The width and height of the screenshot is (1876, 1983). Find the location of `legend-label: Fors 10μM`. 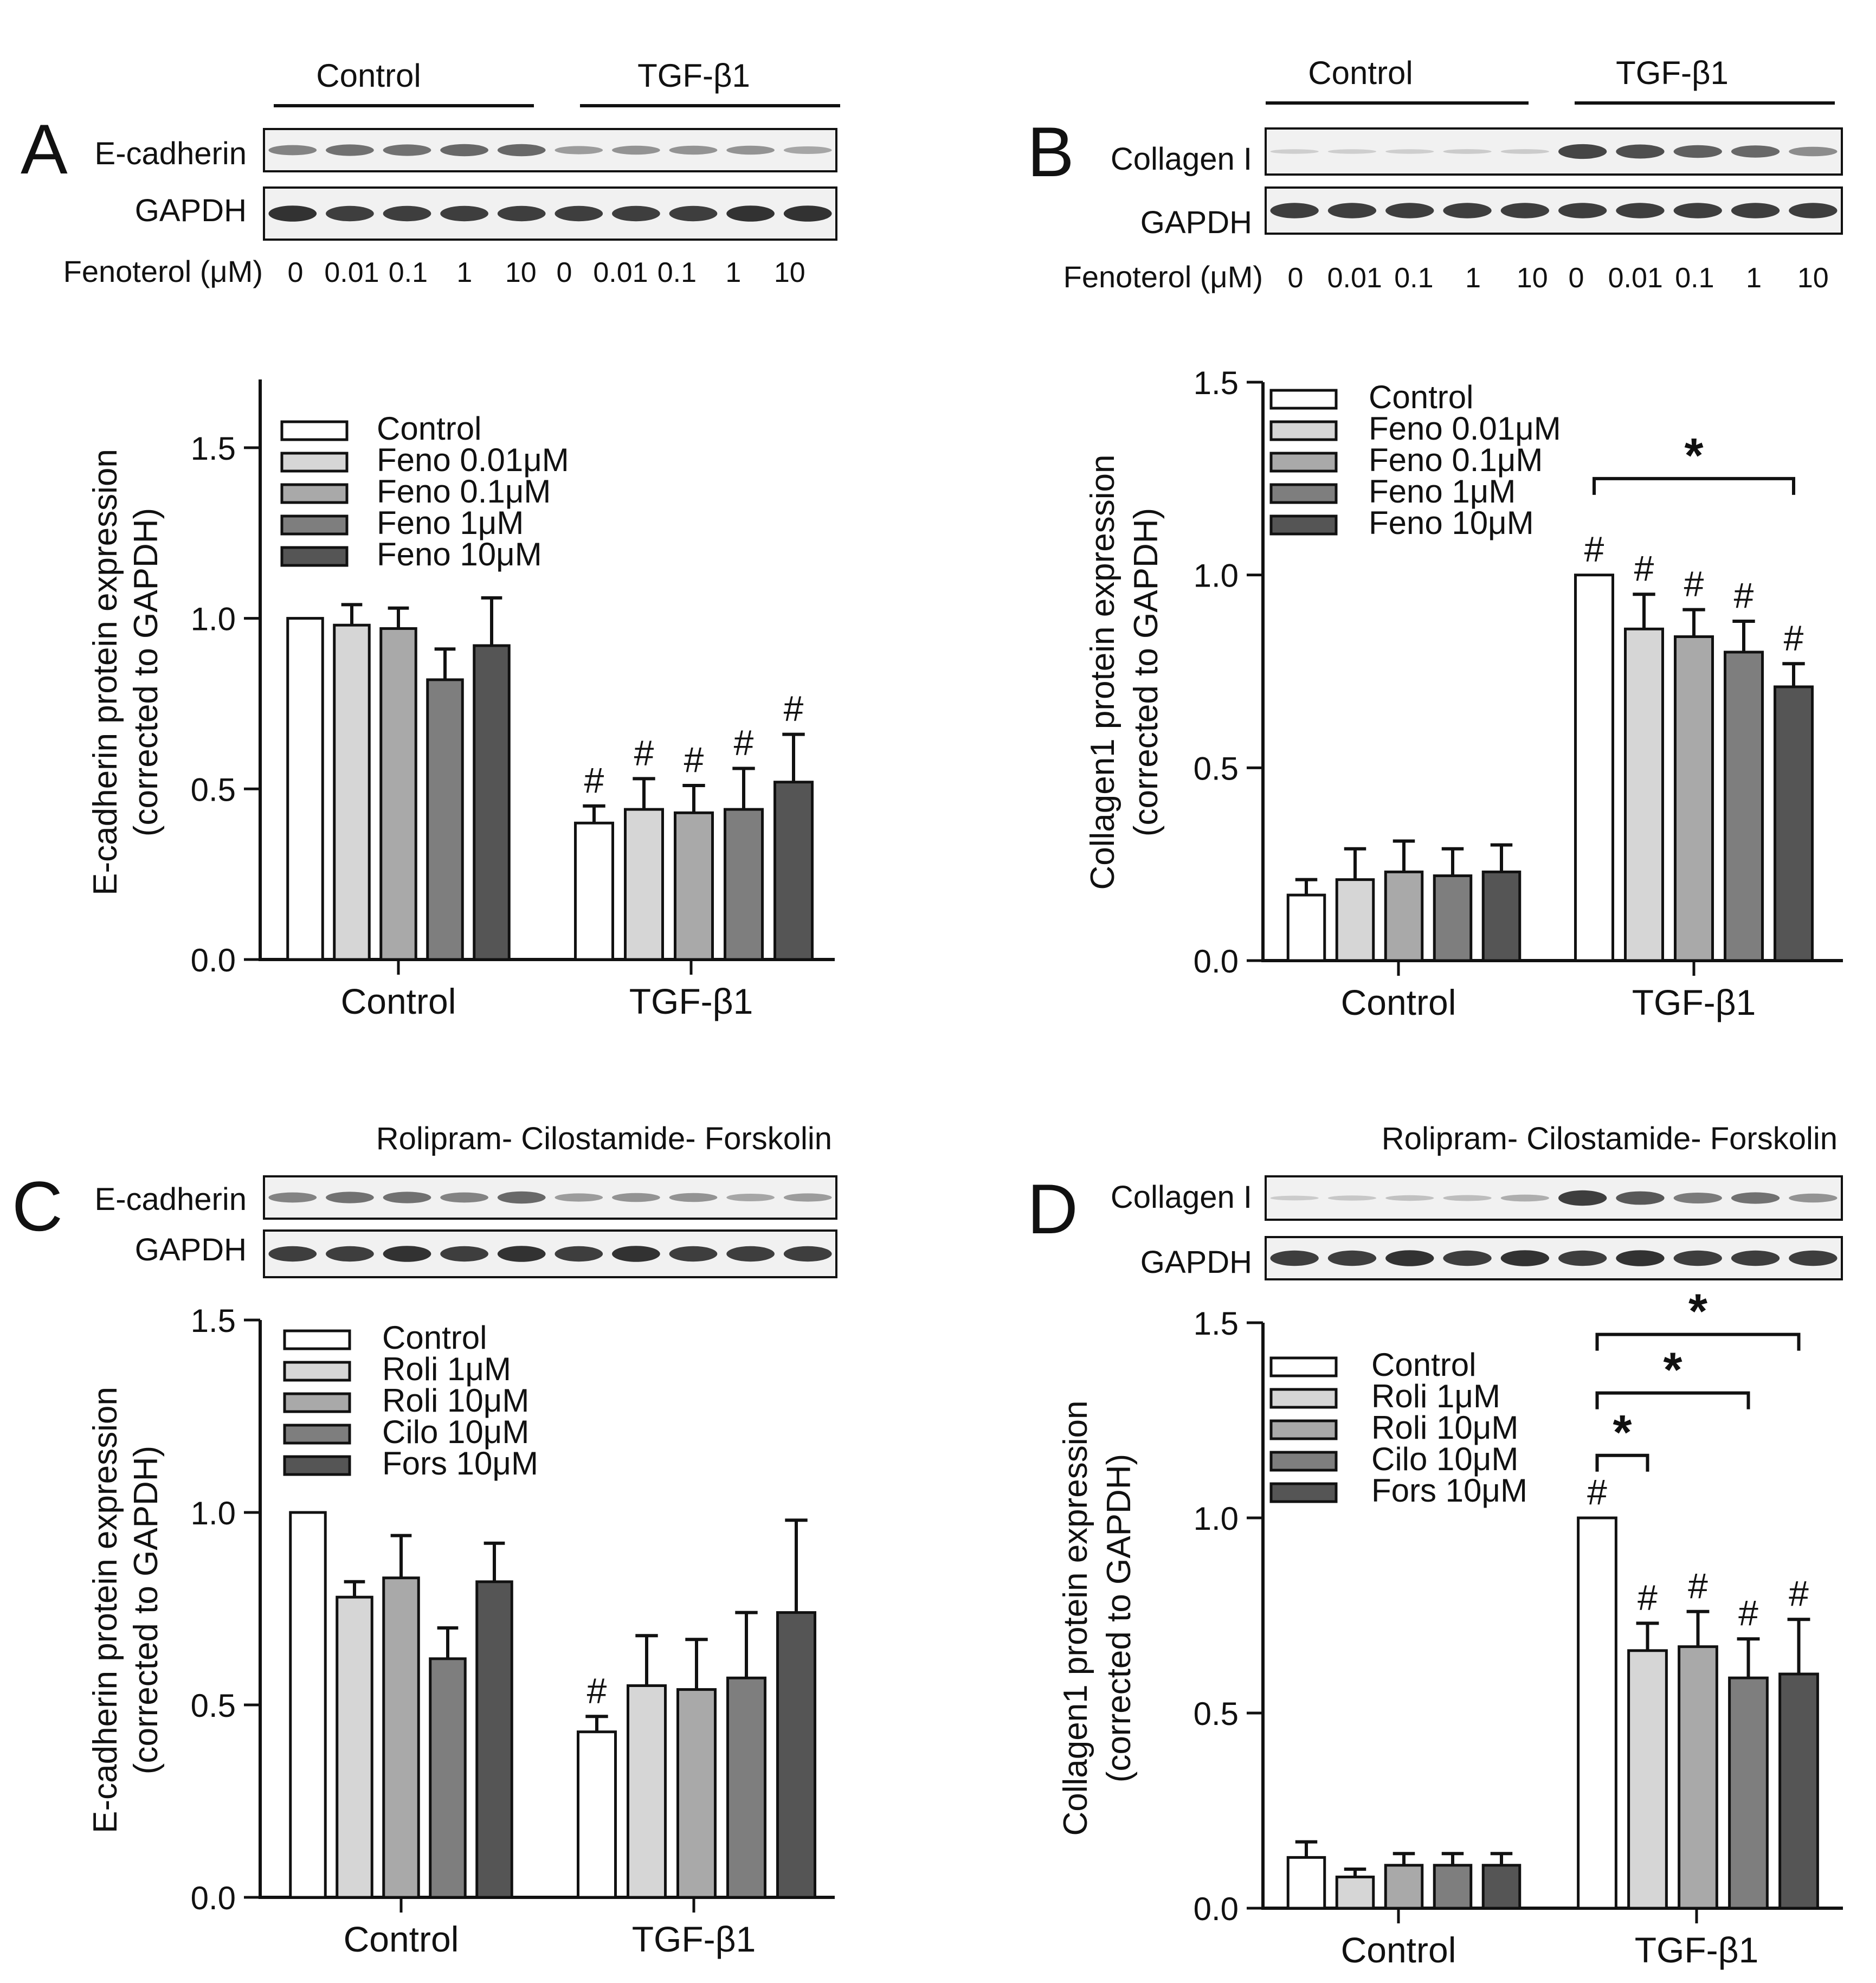

legend-label: Fors 10μM is located at coordinates (460, 1464).